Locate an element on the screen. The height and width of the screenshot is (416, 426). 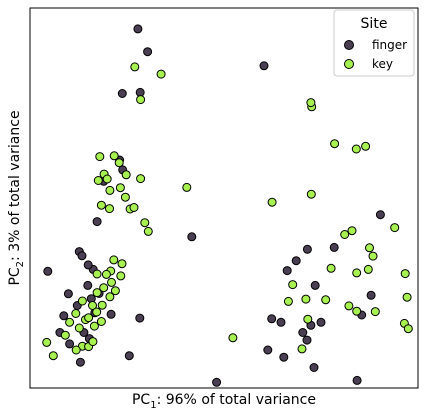
legend-box is located at coordinates (374, 43).